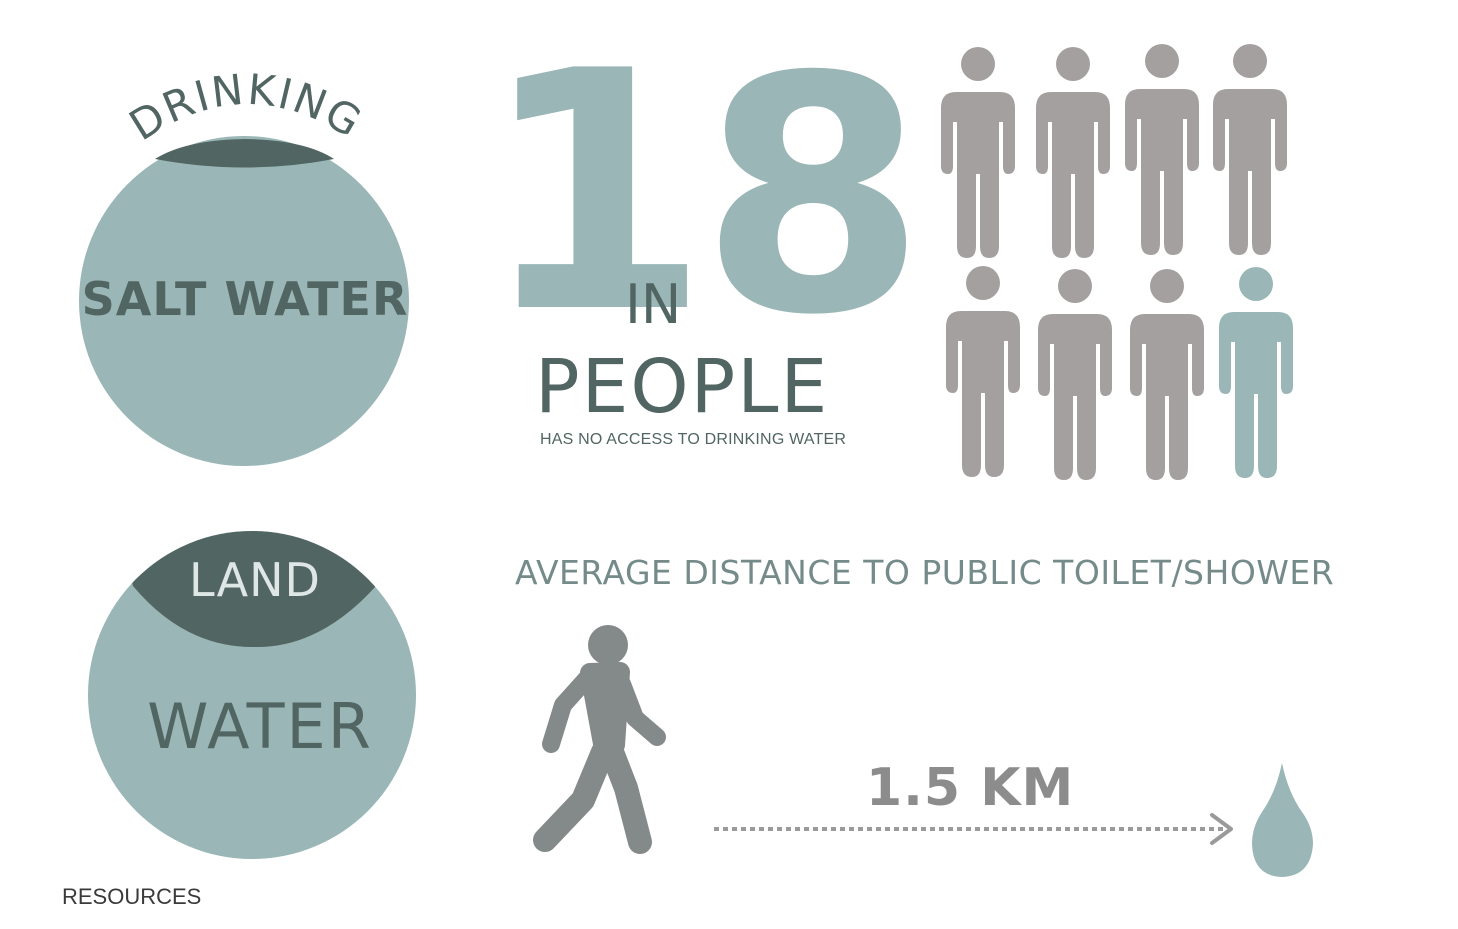 The width and height of the screenshot is (1458, 929). I want to click on land-label: LAND, so click(255, 580).